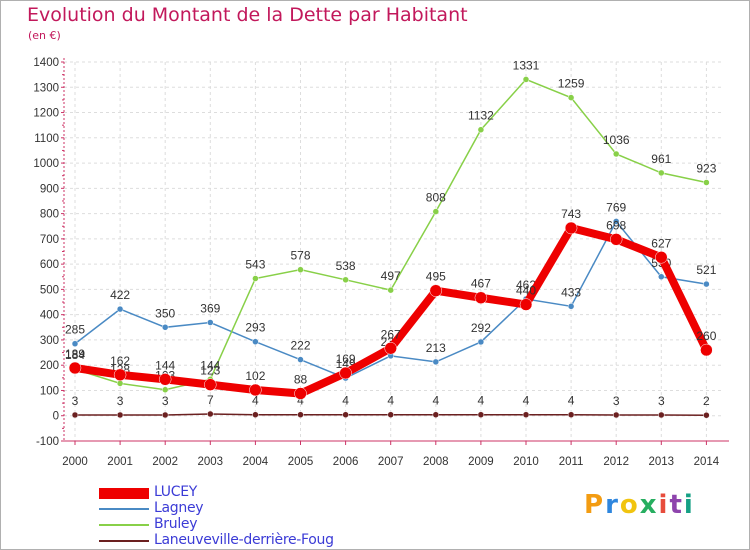 Image resolution: width=750 pixels, height=550 pixels. What do you see at coordinates (300, 256) in the screenshot?
I see `data-label: 578` at bounding box center [300, 256].